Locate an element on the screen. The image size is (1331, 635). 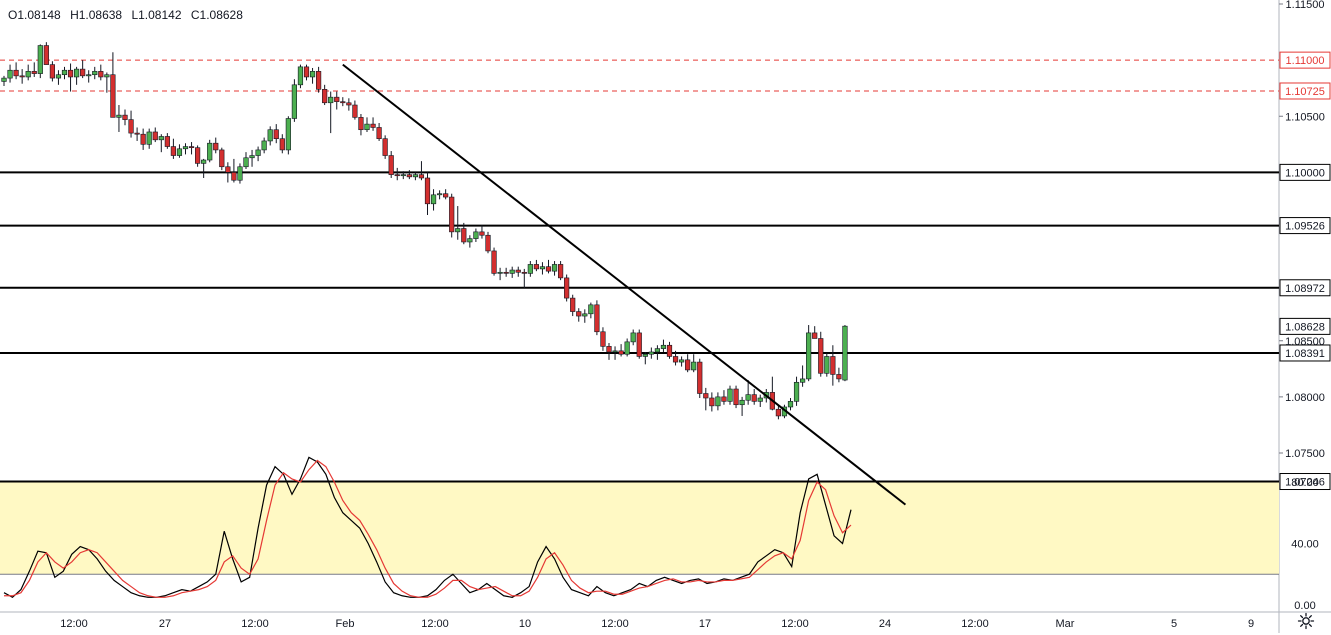
stoch-band is located at coordinates (639, 528).